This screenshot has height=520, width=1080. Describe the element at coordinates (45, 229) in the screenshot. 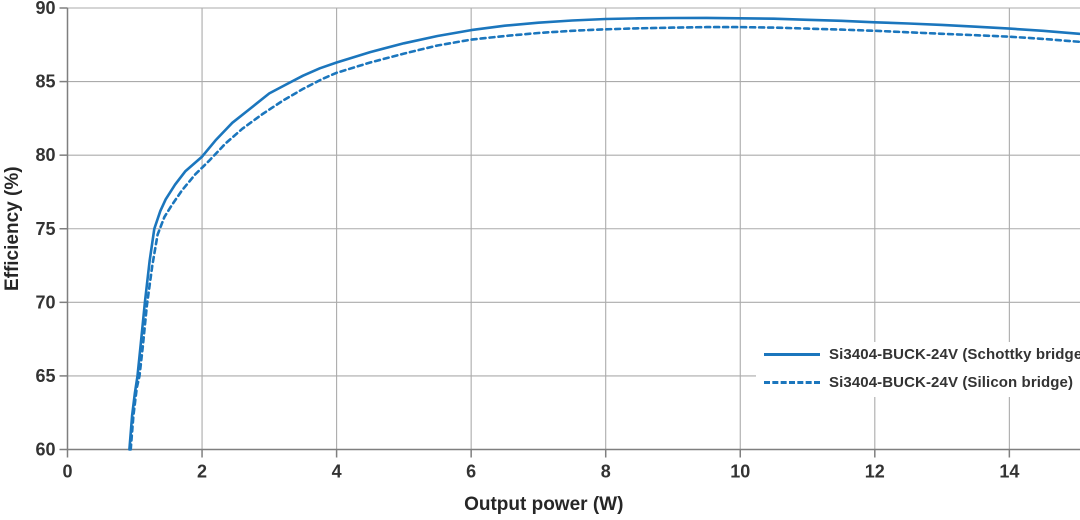

I see `y-tick-label: 75` at that location.